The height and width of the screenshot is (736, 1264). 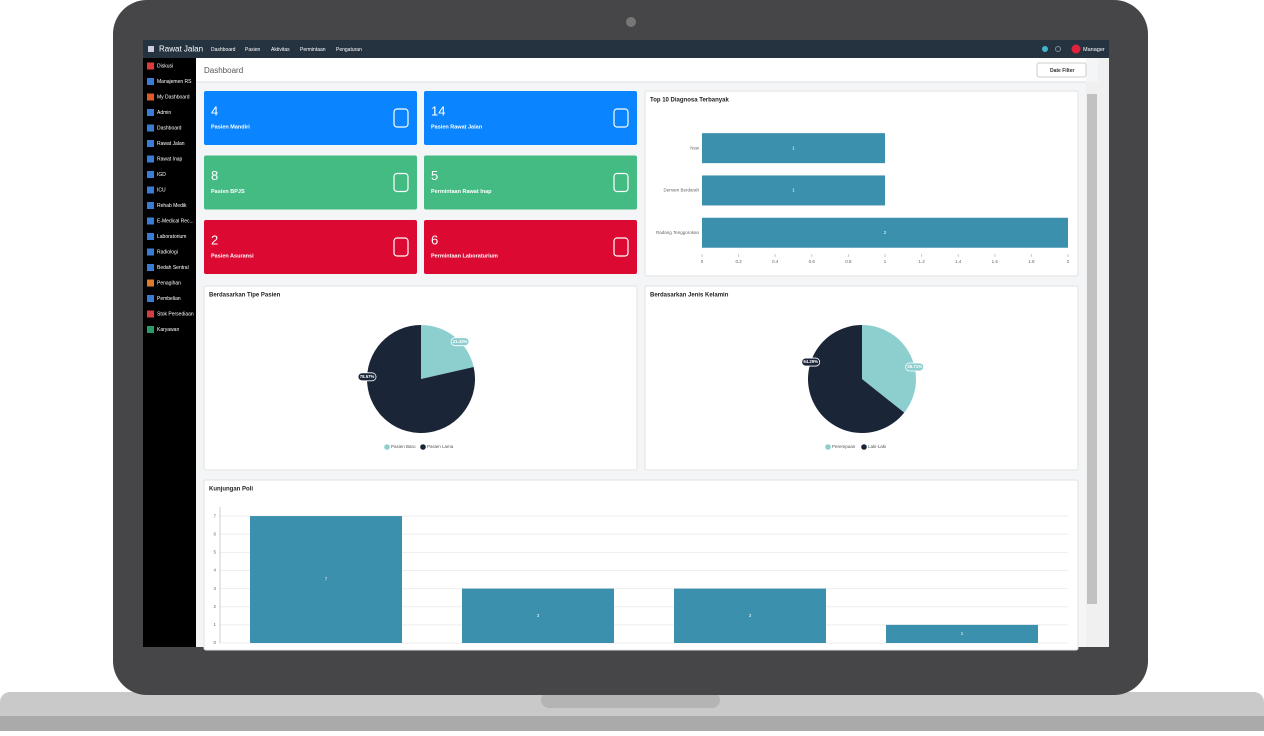 I want to click on x-tick-label: 2, so click(x=1068, y=261).